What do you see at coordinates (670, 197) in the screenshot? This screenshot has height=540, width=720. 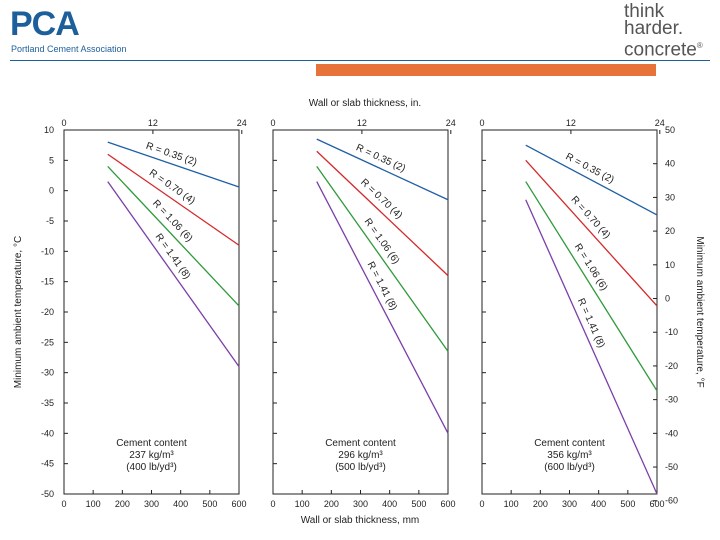 I see `y-tick-label-f: 30` at bounding box center [670, 197].